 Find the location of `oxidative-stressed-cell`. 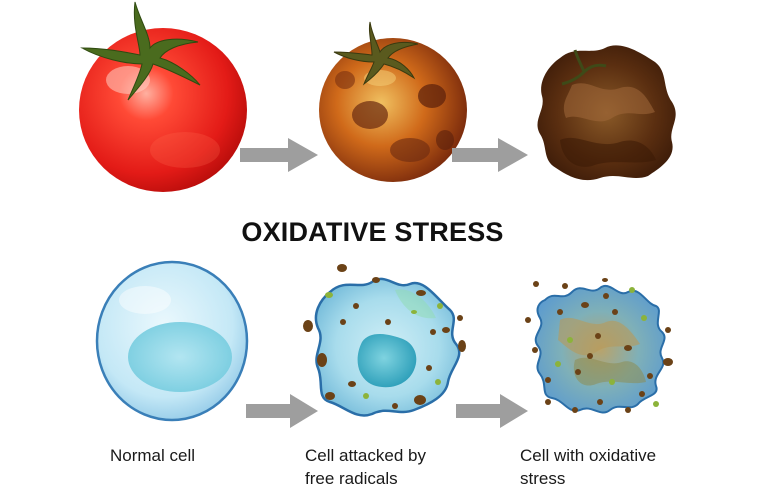

oxidative-stressed-cell is located at coordinates (599, 346).